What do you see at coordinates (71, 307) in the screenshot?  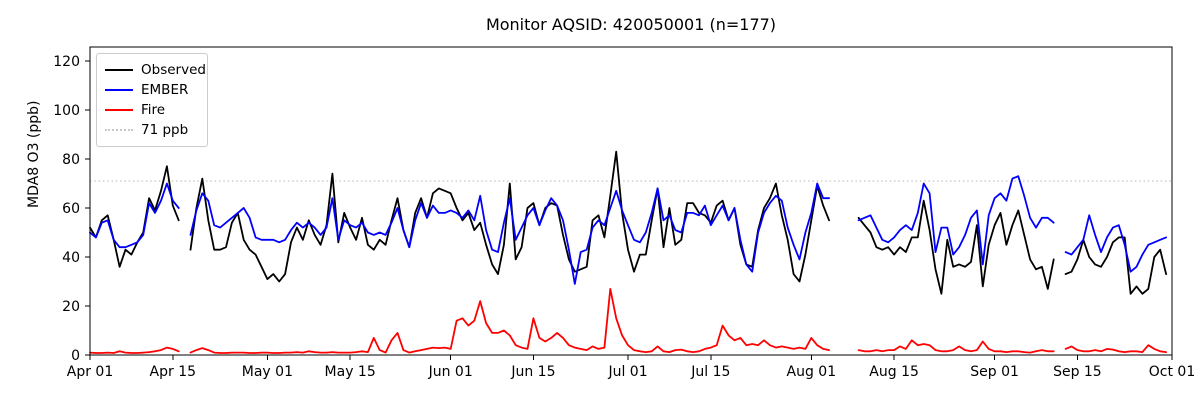 I see `y-tick-label: 20` at bounding box center [71, 307].